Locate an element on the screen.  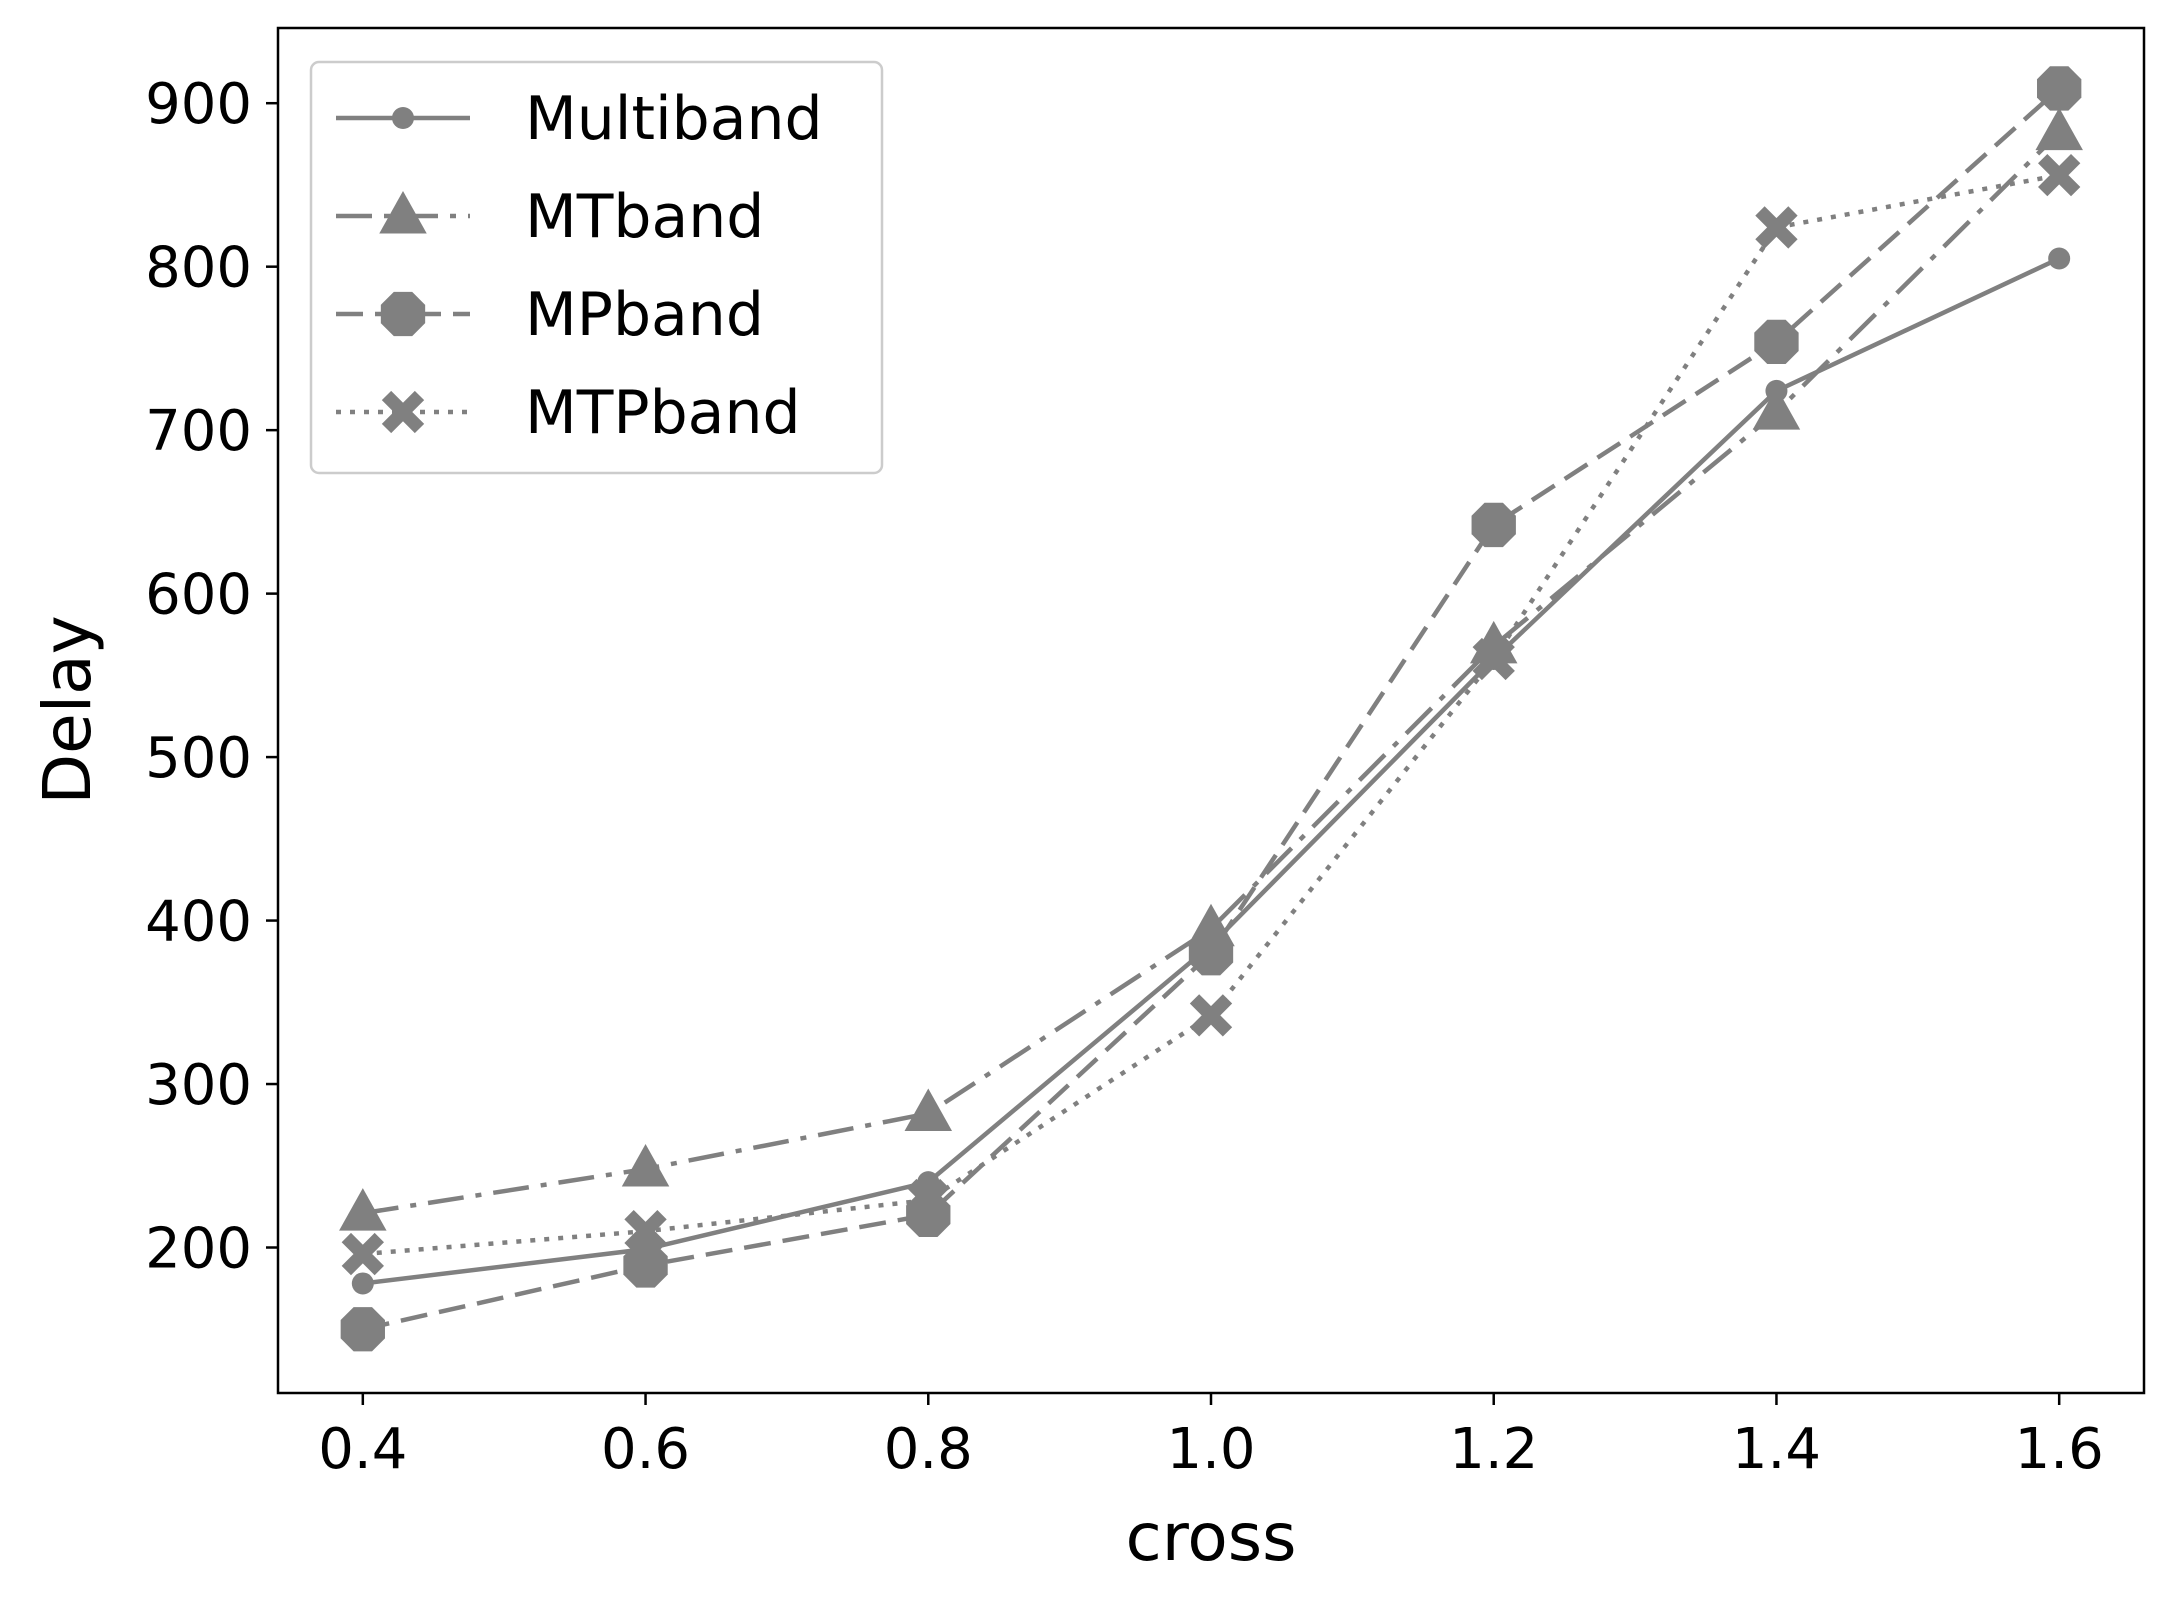
legend-item-mtband: MTband is located at coordinates (550, 217).